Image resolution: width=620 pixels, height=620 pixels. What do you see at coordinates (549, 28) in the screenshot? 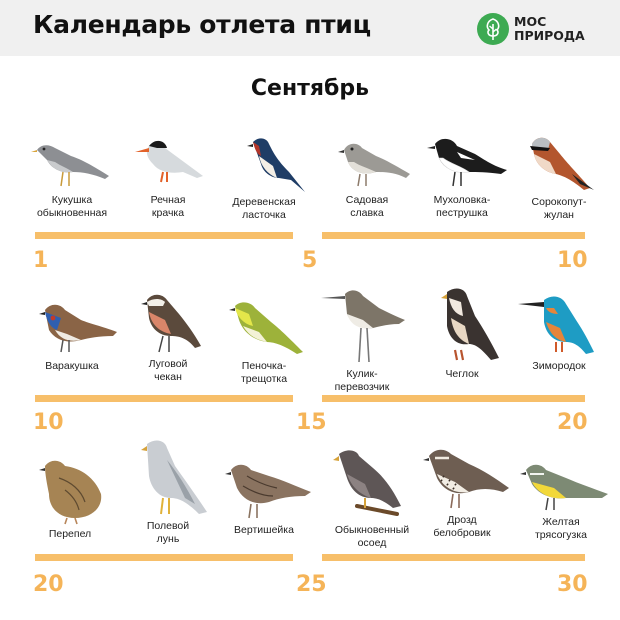
I see `logo-text: МОС ПРИРОДА` at bounding box center [549, 28].